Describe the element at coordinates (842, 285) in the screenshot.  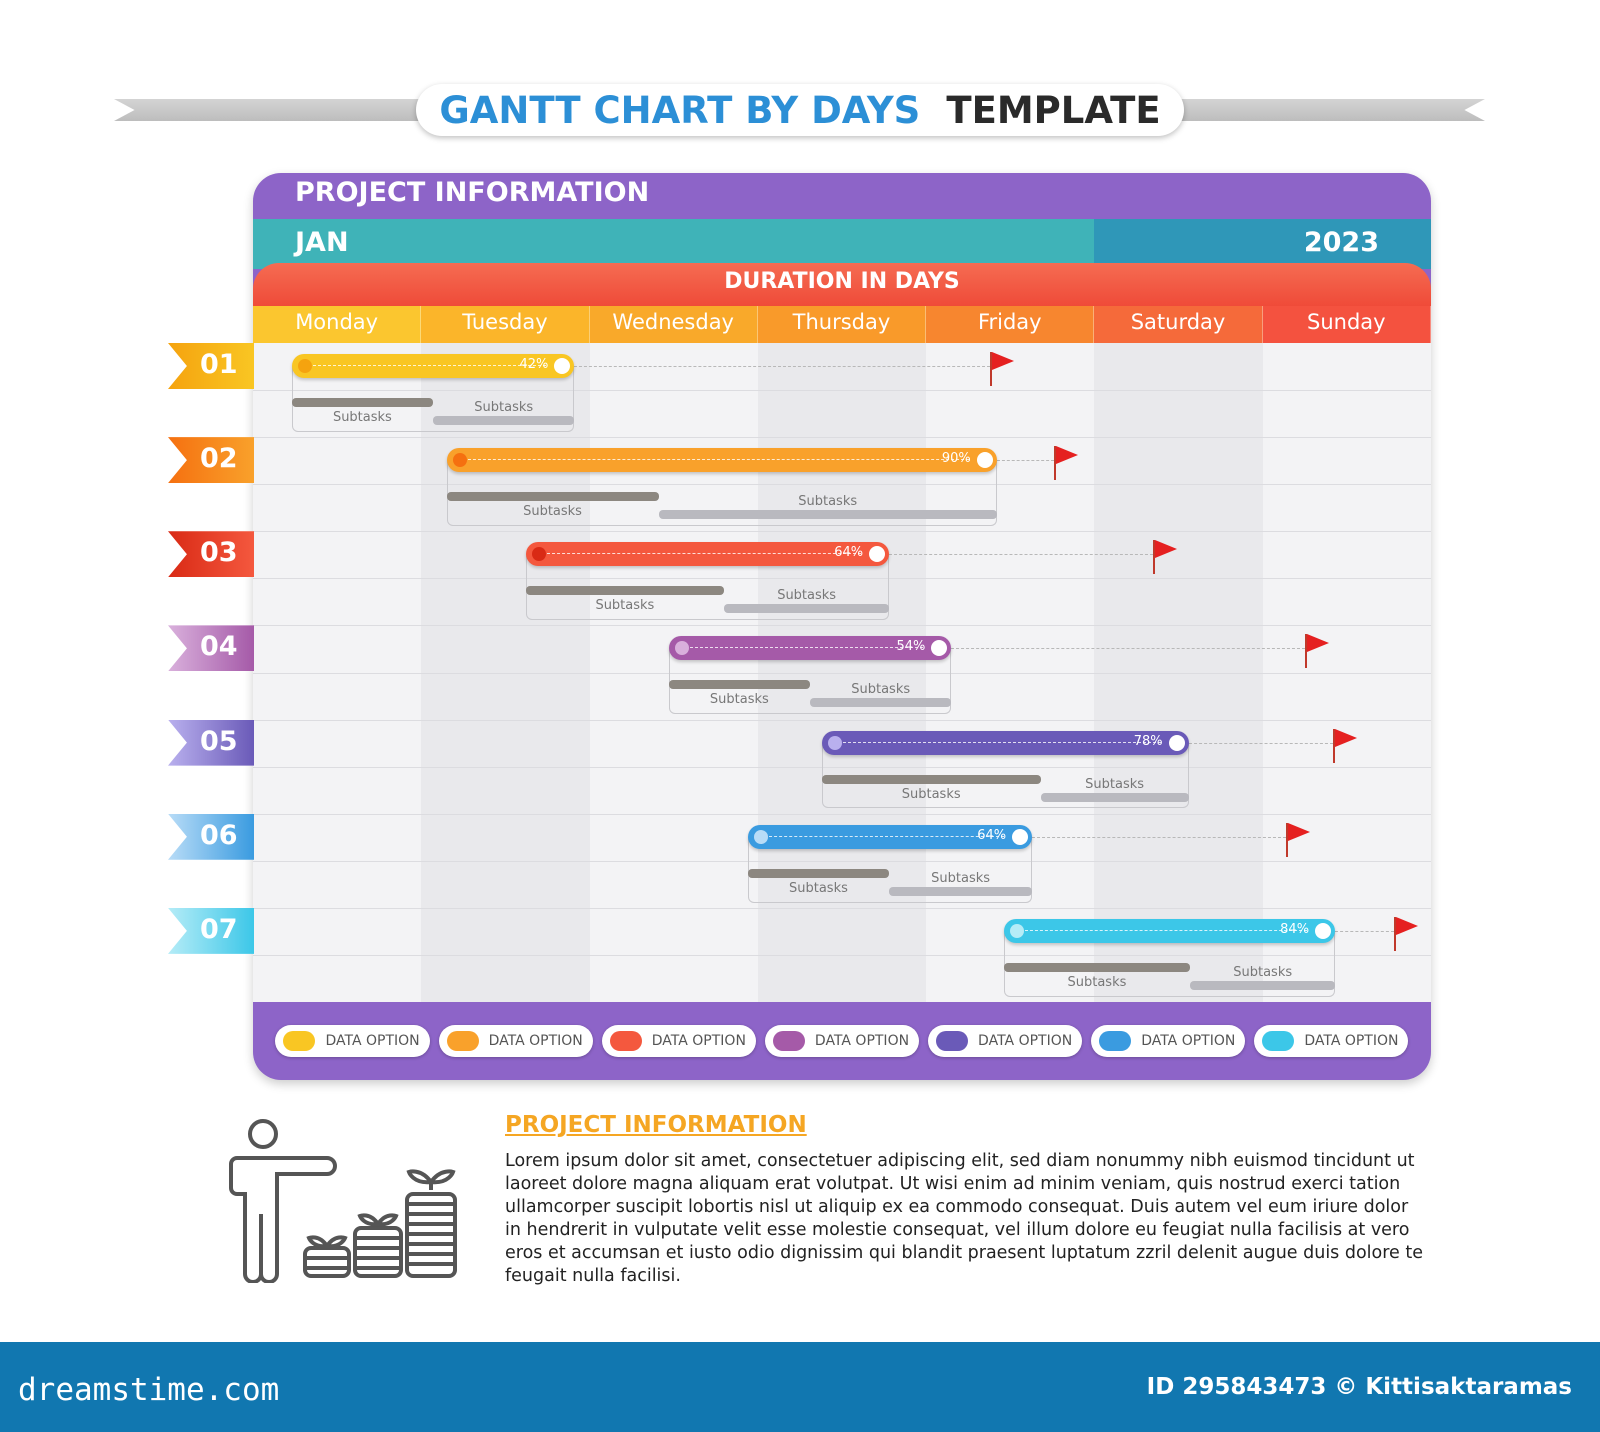
I see `duration-header: DURATION IN DAYS` at that location.